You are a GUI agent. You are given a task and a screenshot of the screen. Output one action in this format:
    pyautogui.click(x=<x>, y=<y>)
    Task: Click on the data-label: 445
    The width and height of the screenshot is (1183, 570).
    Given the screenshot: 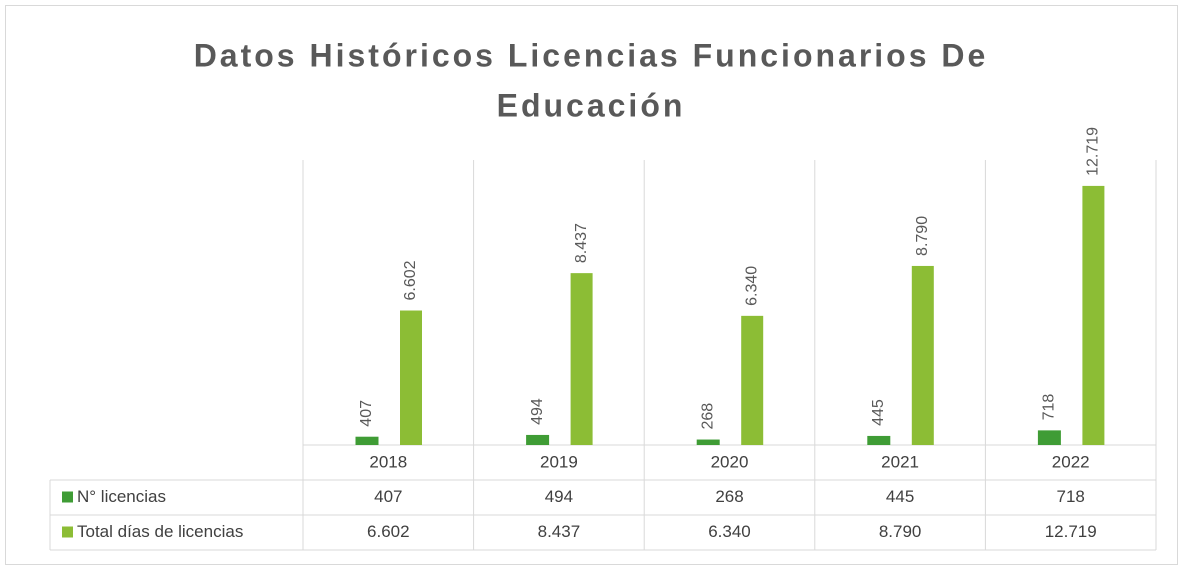 What is the action you would take?
    pyautogui.click(x=878, y=412)
    